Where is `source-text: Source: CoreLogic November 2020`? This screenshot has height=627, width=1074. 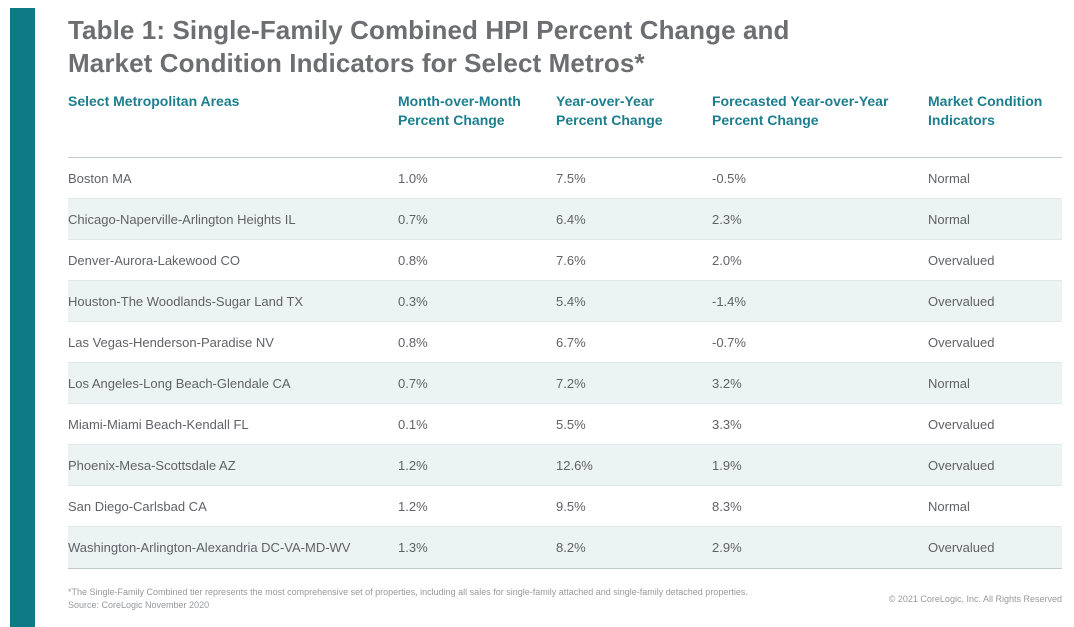
source-text: Source: CoreLogic November 2020 is located at coordinates (139, 605).